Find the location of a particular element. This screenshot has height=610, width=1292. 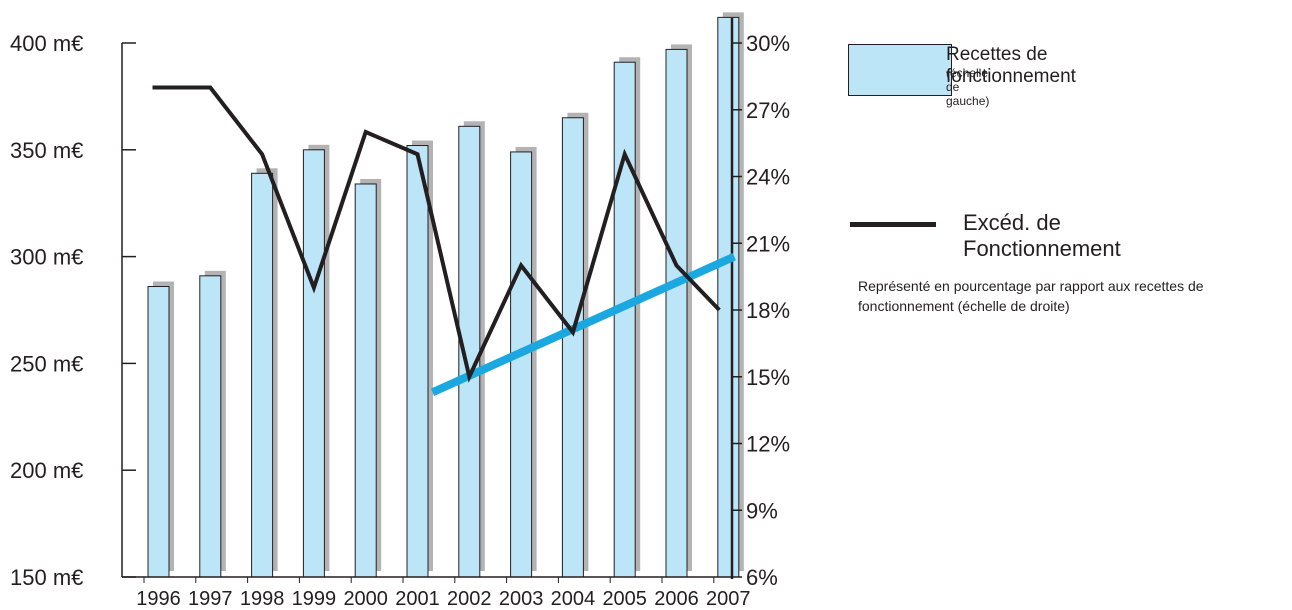

right-tick-label: 15% is located at coordinates (768, 377).